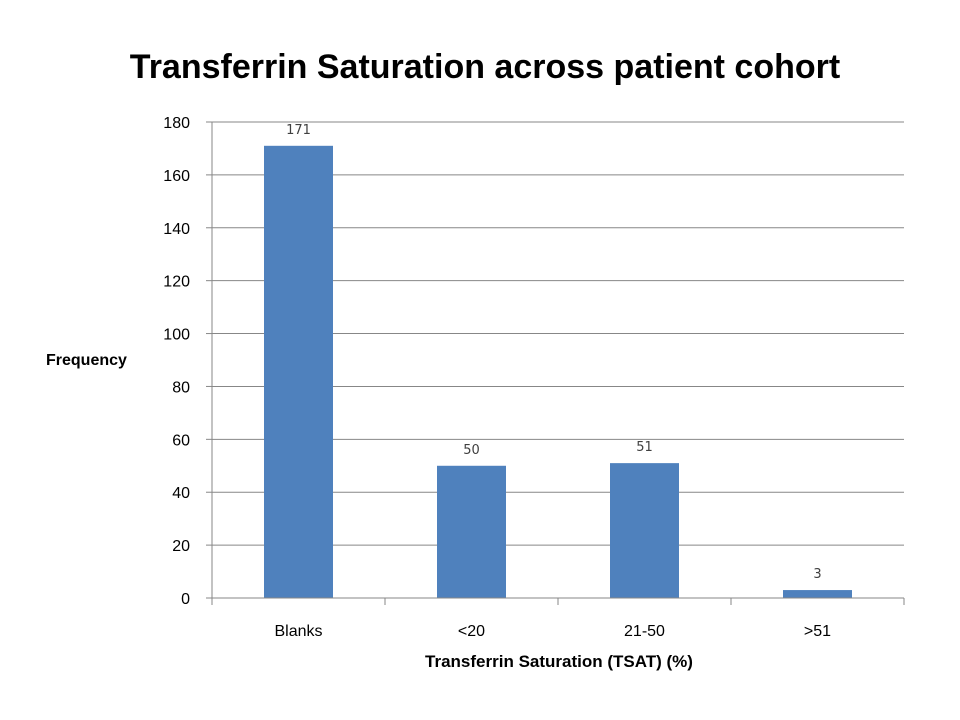 Image resolution: width=960 pixels, height=720 pixels. Describe the element at coordinates (185, 599) in the screenshot. I see `y-tick-label: 0` at that location.